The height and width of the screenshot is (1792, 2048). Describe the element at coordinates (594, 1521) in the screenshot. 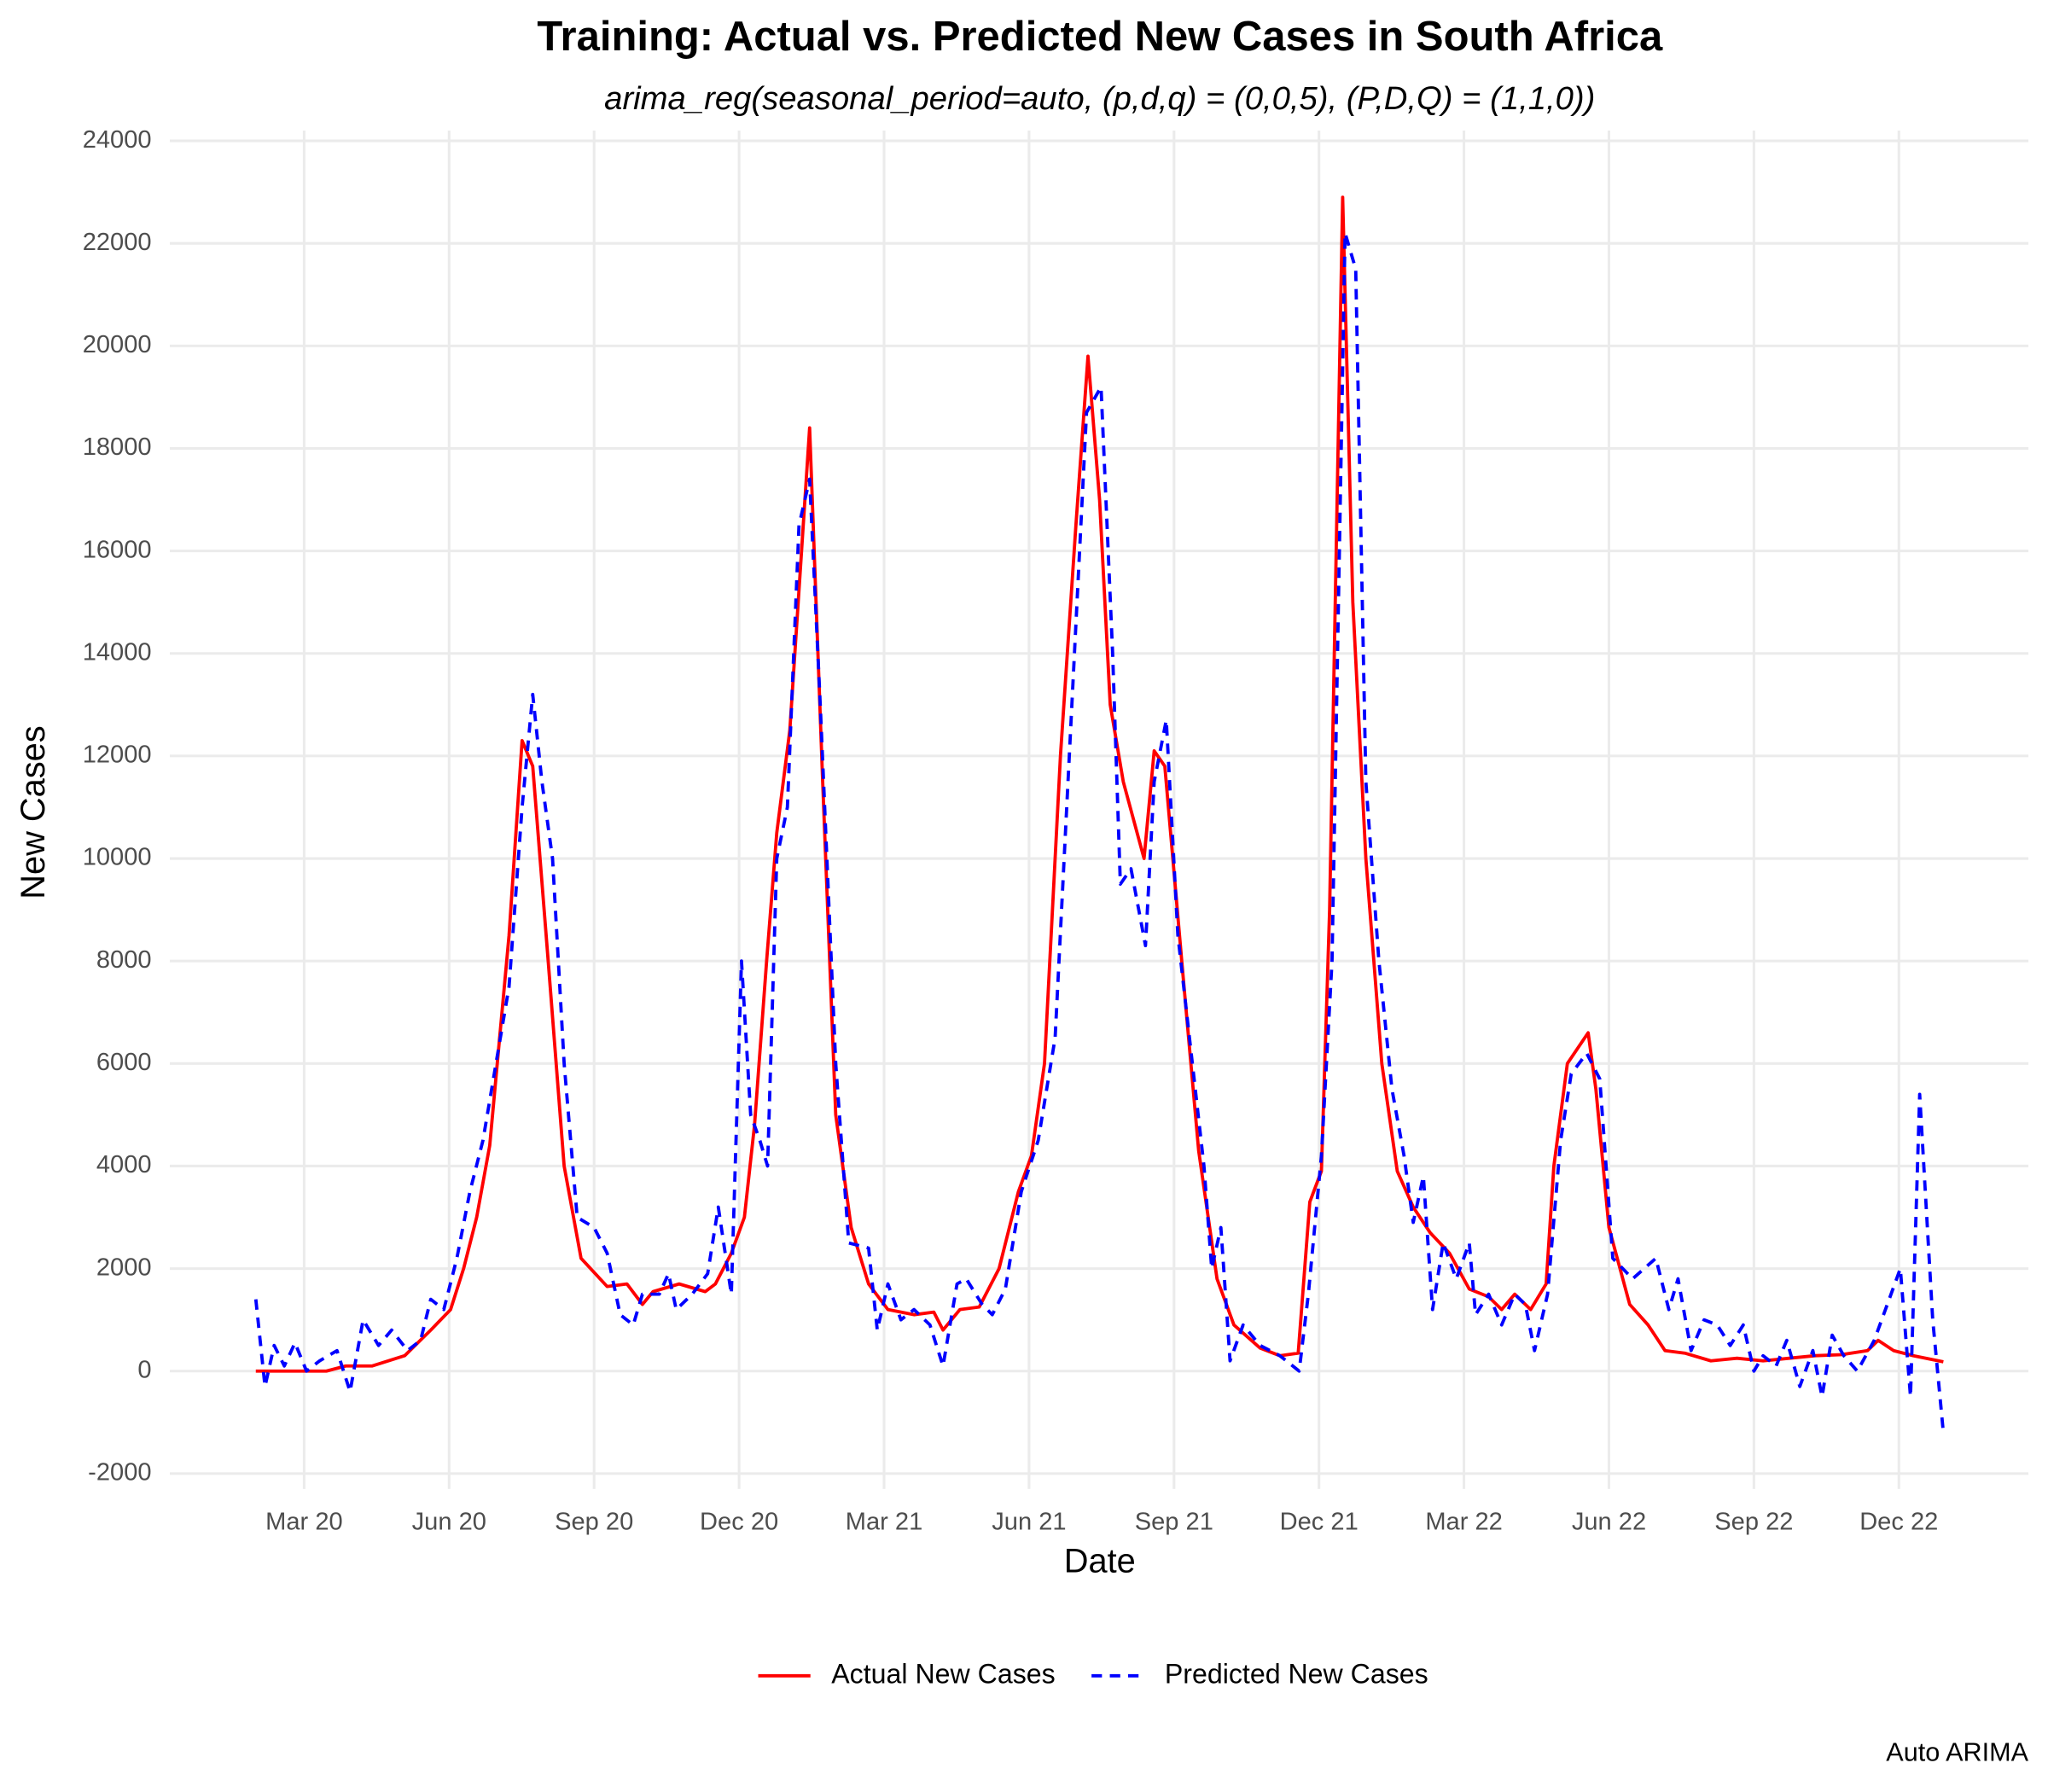

I see `x-tick-label: Sep 20` at that location.